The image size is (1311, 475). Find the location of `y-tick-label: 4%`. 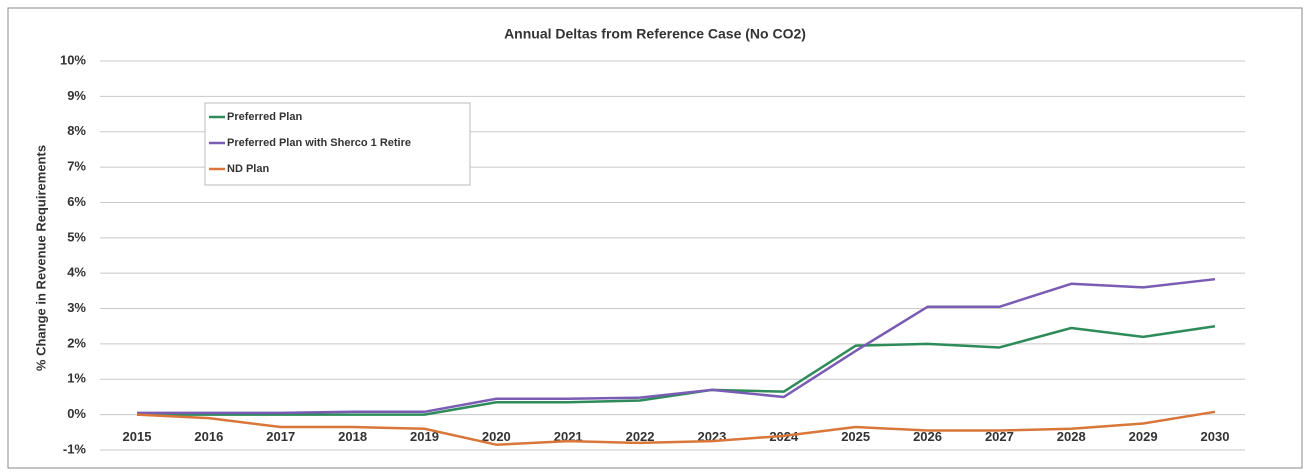

y-tick-label: 4% is located at coordinates (76, 272).